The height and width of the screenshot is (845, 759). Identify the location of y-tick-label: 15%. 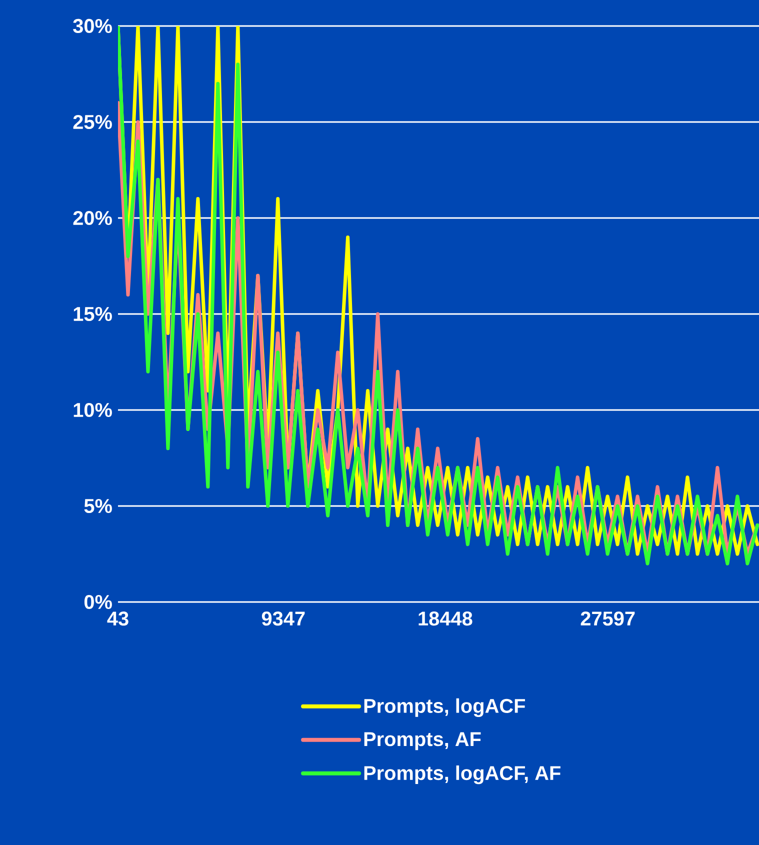
(93, 314).